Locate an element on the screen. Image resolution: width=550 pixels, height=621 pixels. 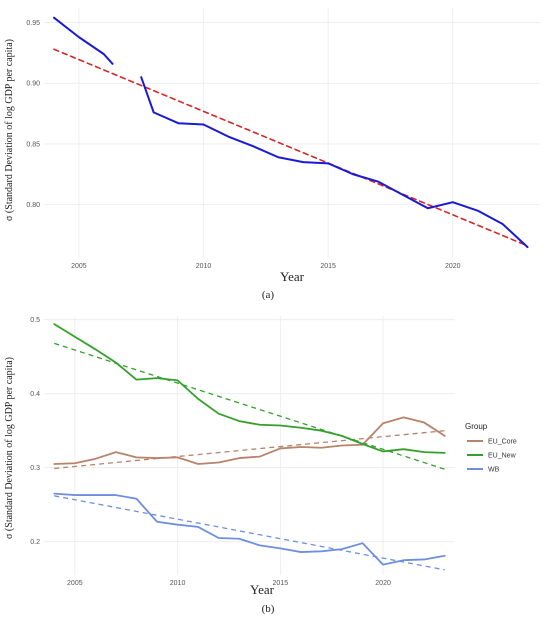
y-tick-label: 0.5 is located at coordinates (35, 320).